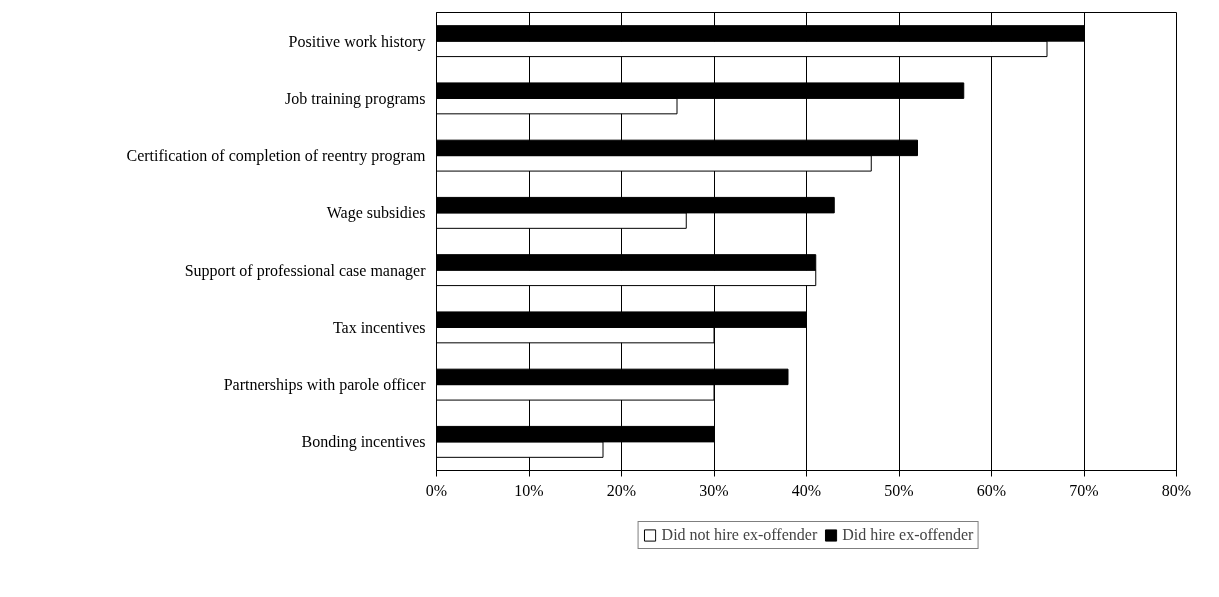 This screenshot has width=1219, height=597. Describe the element at coordinates (899, 490) in the screenshot. I see `x-tick-label: 50%` at that location.